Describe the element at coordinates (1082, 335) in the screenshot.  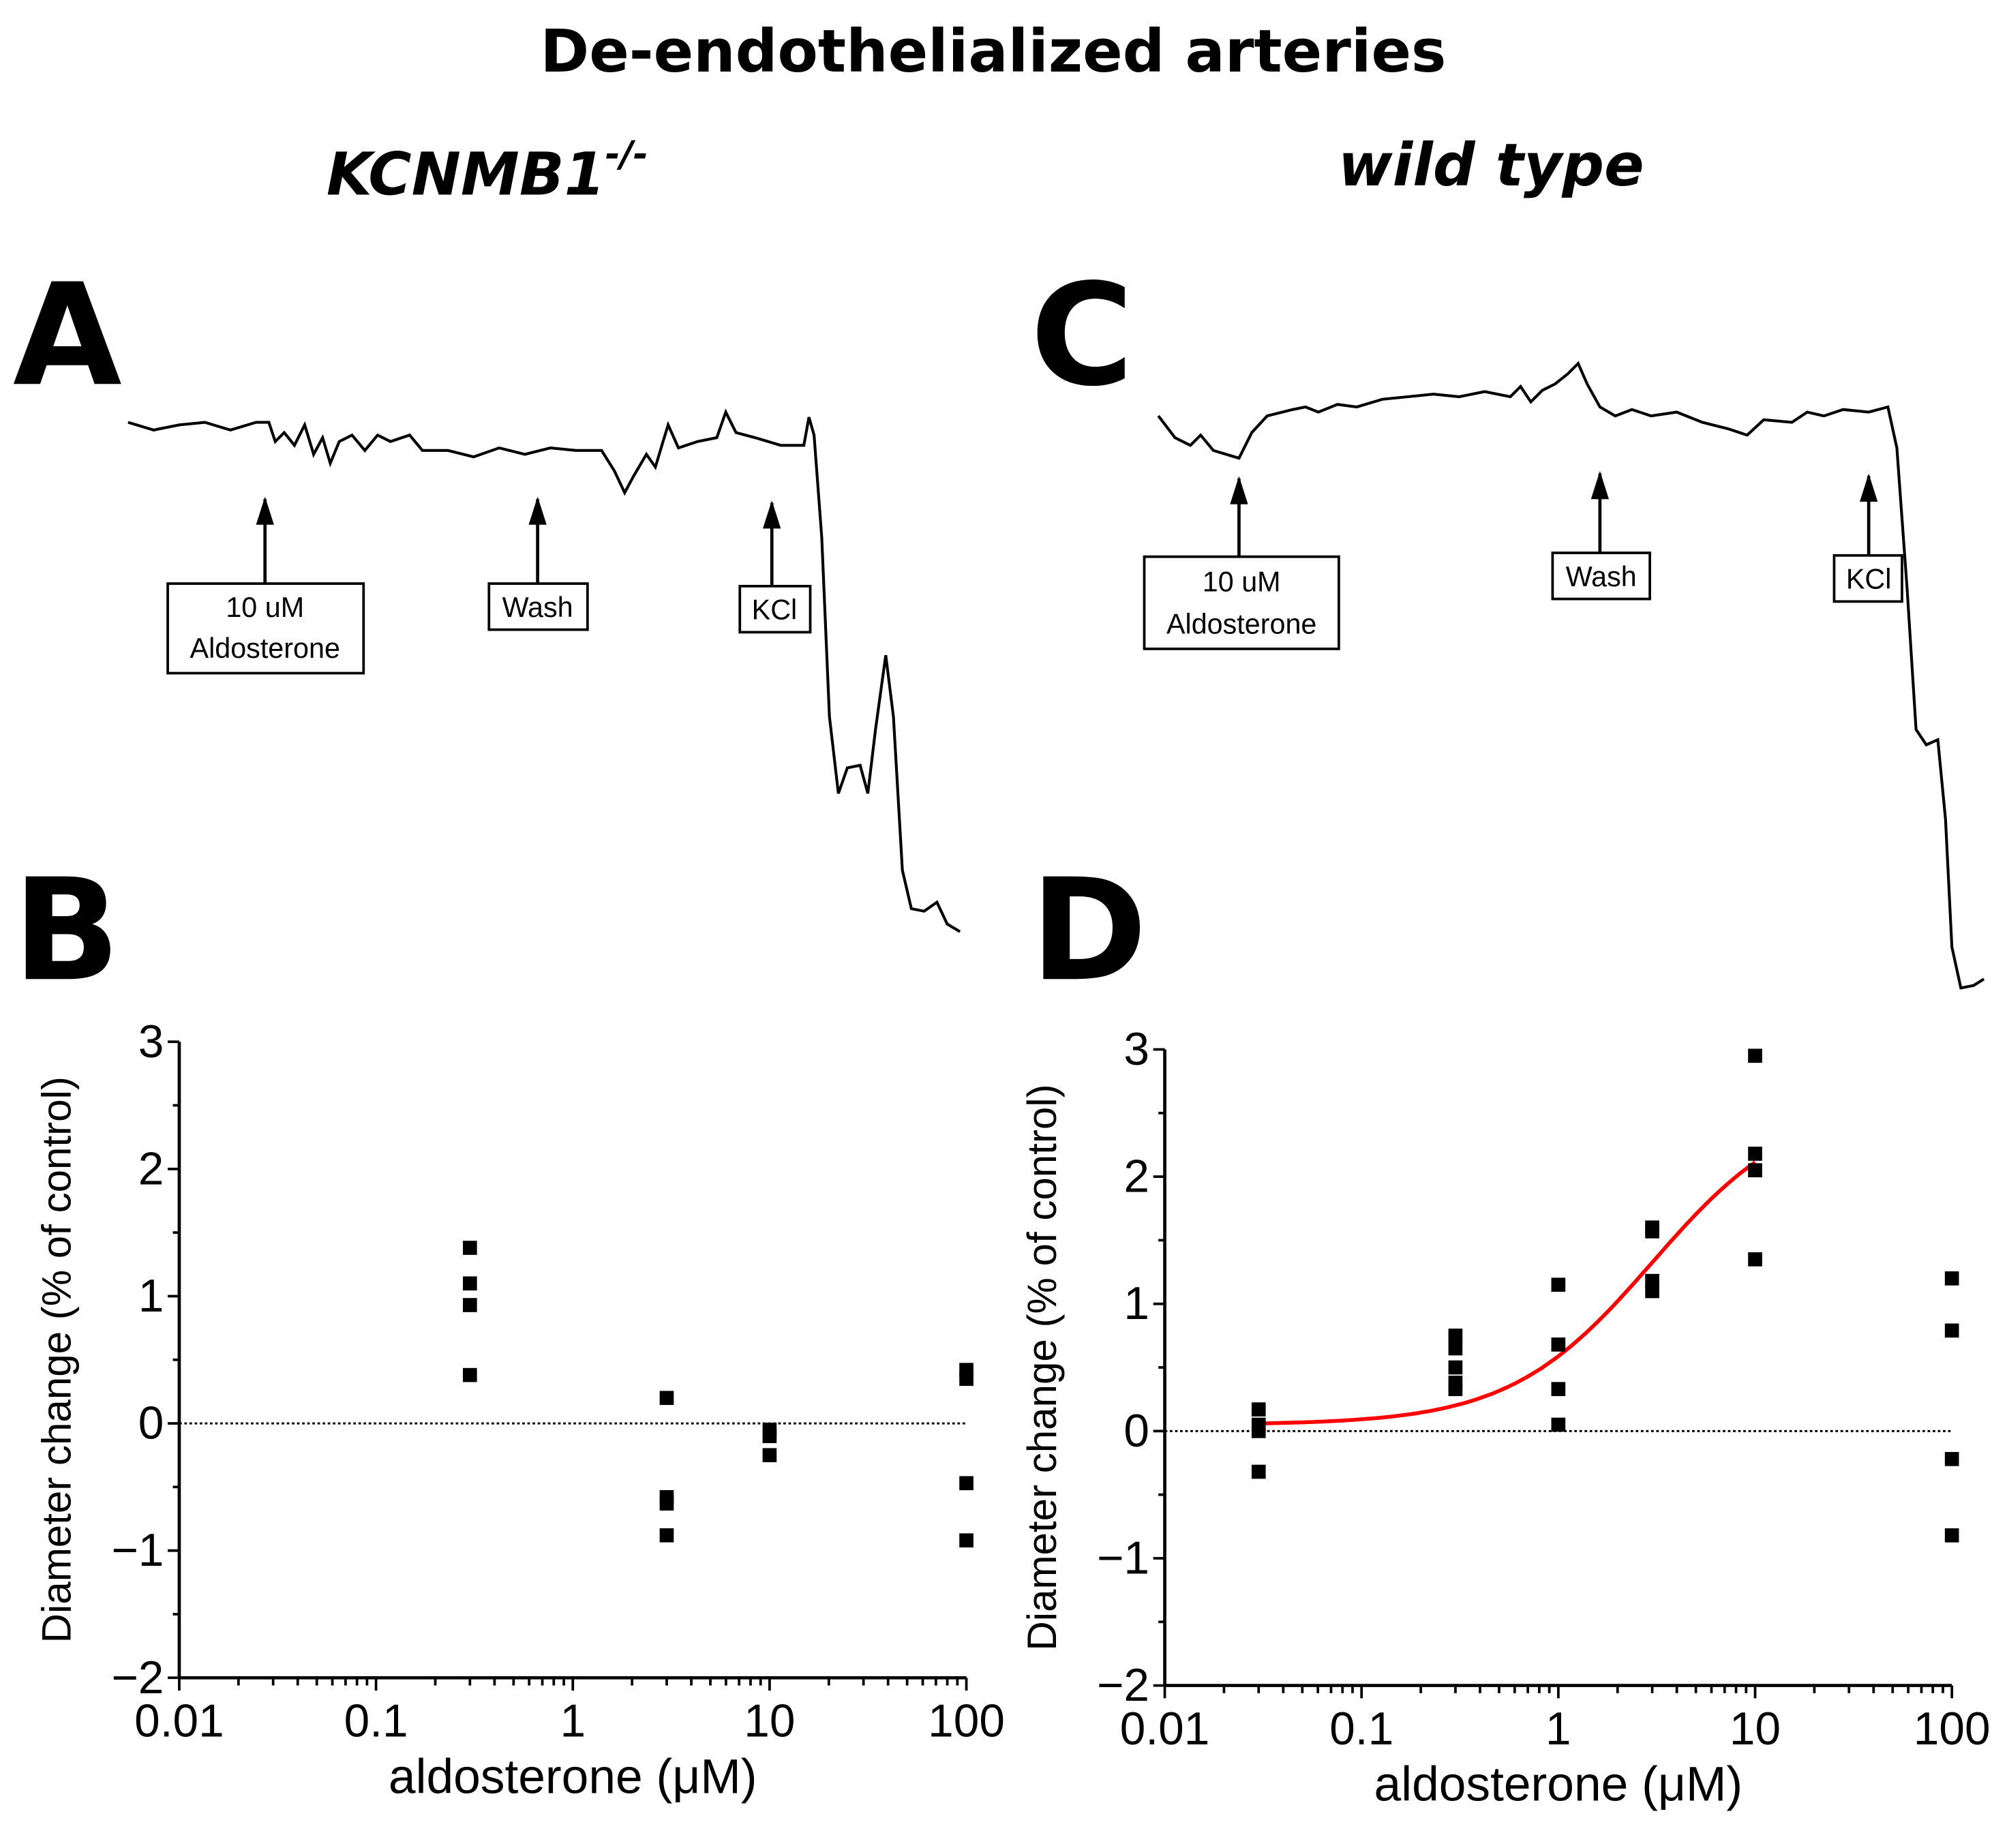
I see `panel-letter-c: C` at that location.